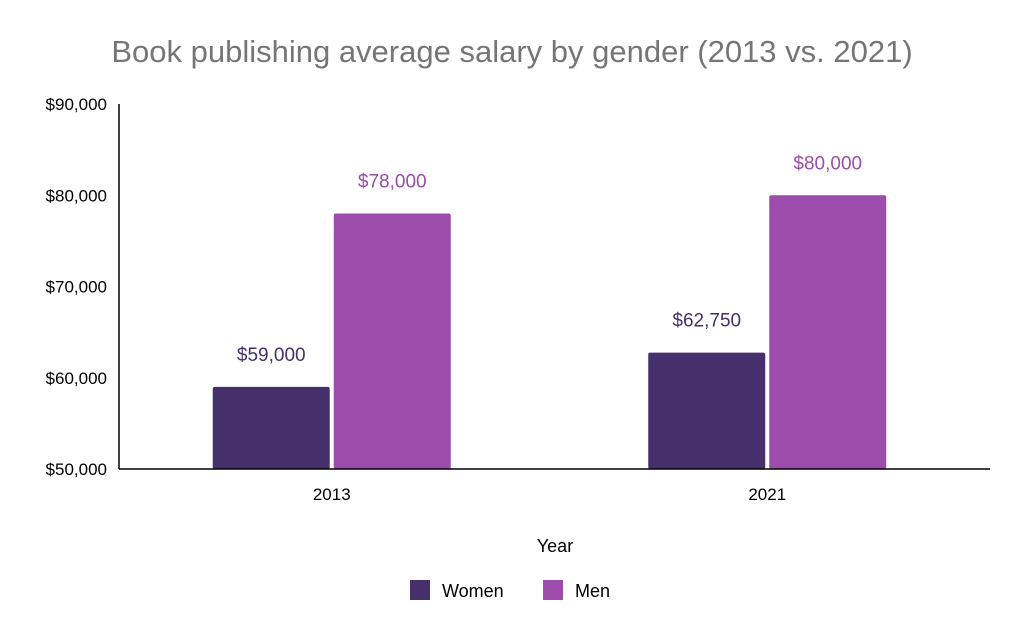 The width and height of the screenshot is (1024, 634). What do you see at coordinates (549, 494) in the screenshot?
I see `x-axis-ticks: 2013 2021` at bounding box center [549, 494].